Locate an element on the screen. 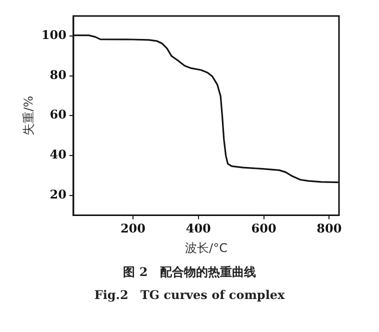 This screenshot has height=332, width=379. y-tick-label: 40 is located at coordinates (58, 155).